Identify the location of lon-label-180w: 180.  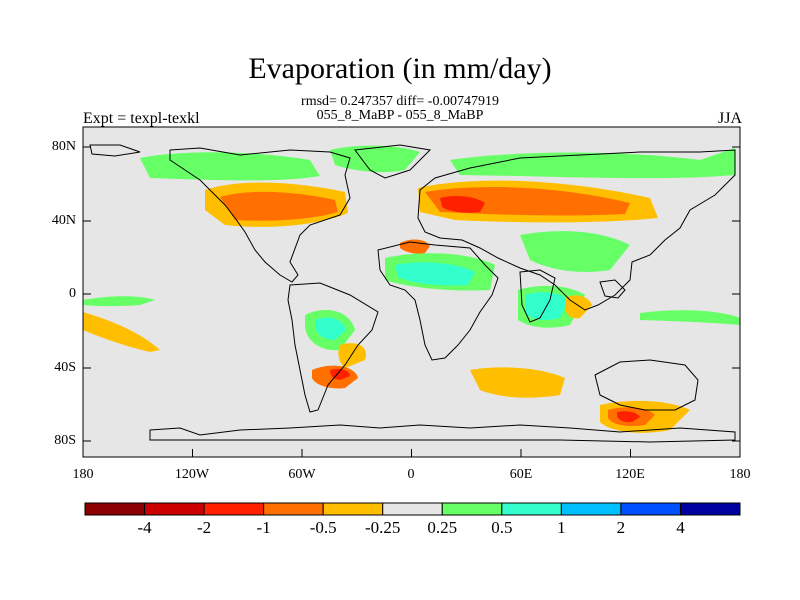
(83, 474).